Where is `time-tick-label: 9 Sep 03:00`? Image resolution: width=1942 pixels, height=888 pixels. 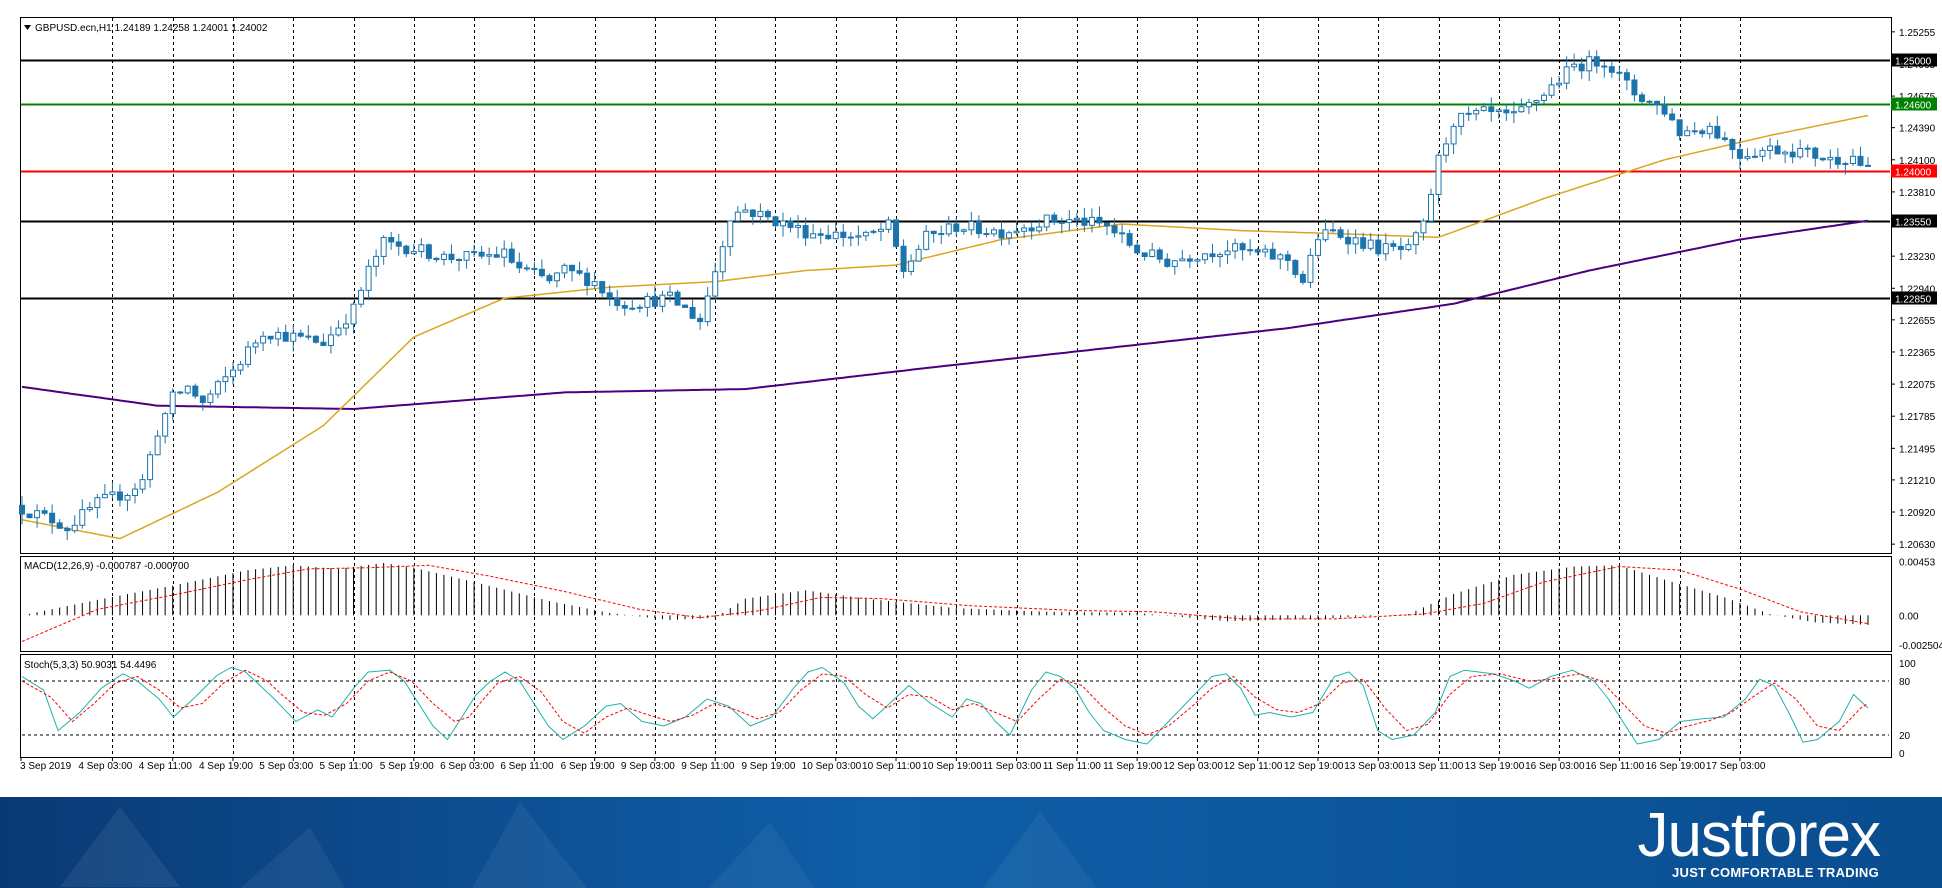 time-tick-label: 9 Sep 03:00 is located at coordinates (648, 766).